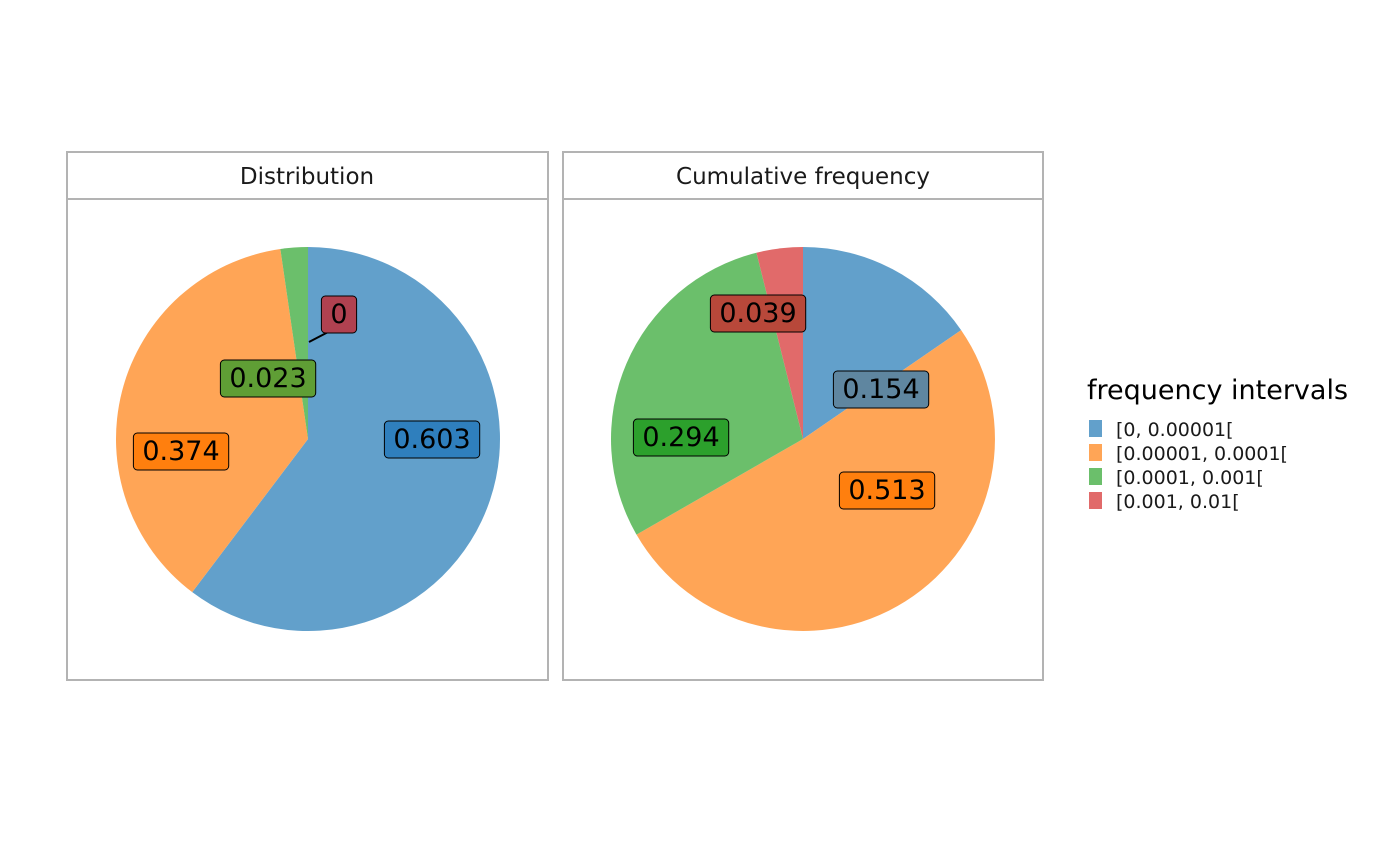 The image size is (1400, 866). I want to click on data-label-cumulative-frequency-2: 0.294, so click(681, 437).